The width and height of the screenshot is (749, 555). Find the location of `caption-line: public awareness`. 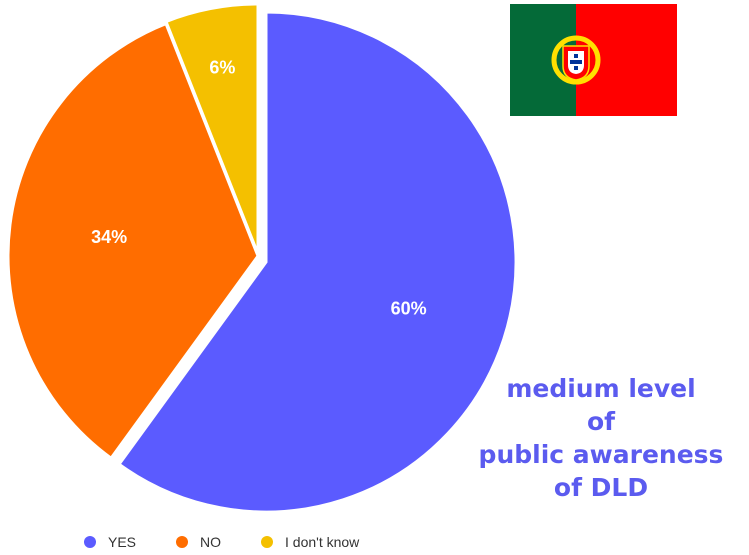

caption-line: public awareness is located at coordinates (601, 454).